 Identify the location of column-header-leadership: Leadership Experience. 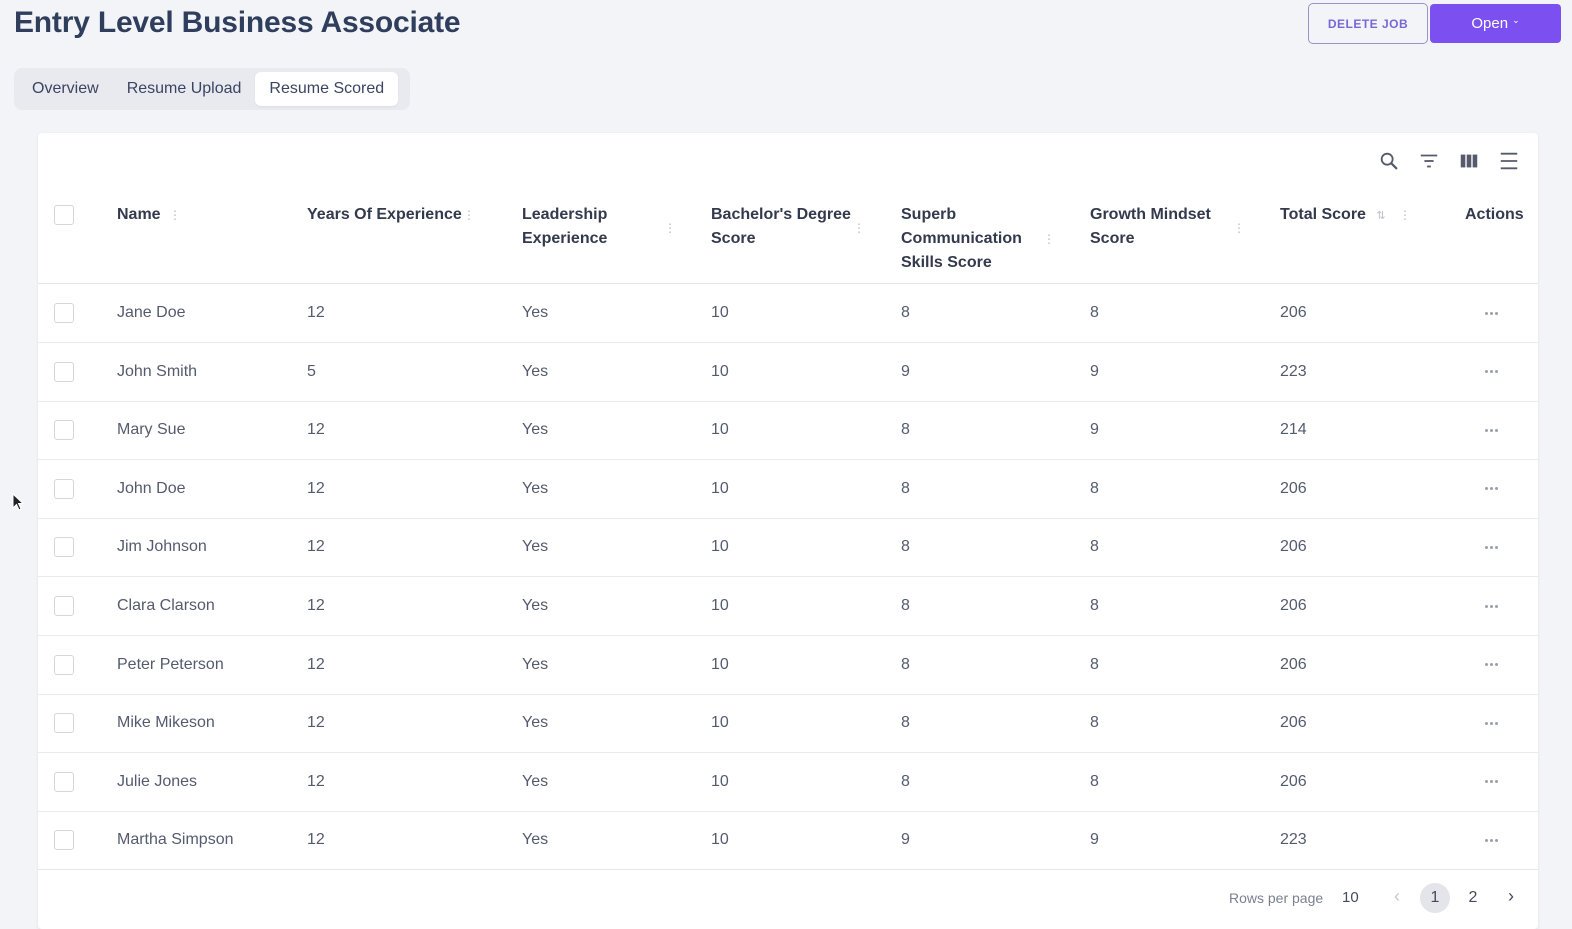
(564, 227).